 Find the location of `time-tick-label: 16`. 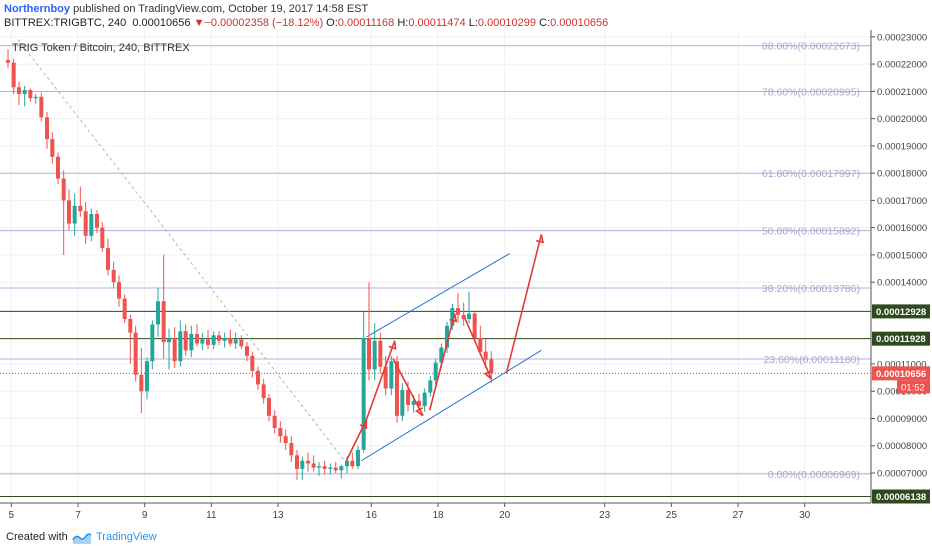

time-tick-label: 16 is located at coordinates (372, 515).